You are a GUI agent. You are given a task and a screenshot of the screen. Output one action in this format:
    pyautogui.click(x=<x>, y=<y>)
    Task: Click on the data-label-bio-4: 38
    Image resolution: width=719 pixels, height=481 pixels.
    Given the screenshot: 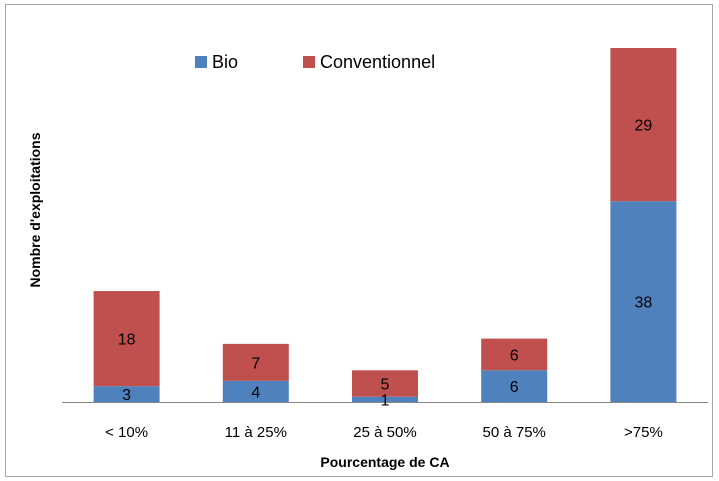 What is the action you would take?
    pyautogui.click(x=644, y=303)
    